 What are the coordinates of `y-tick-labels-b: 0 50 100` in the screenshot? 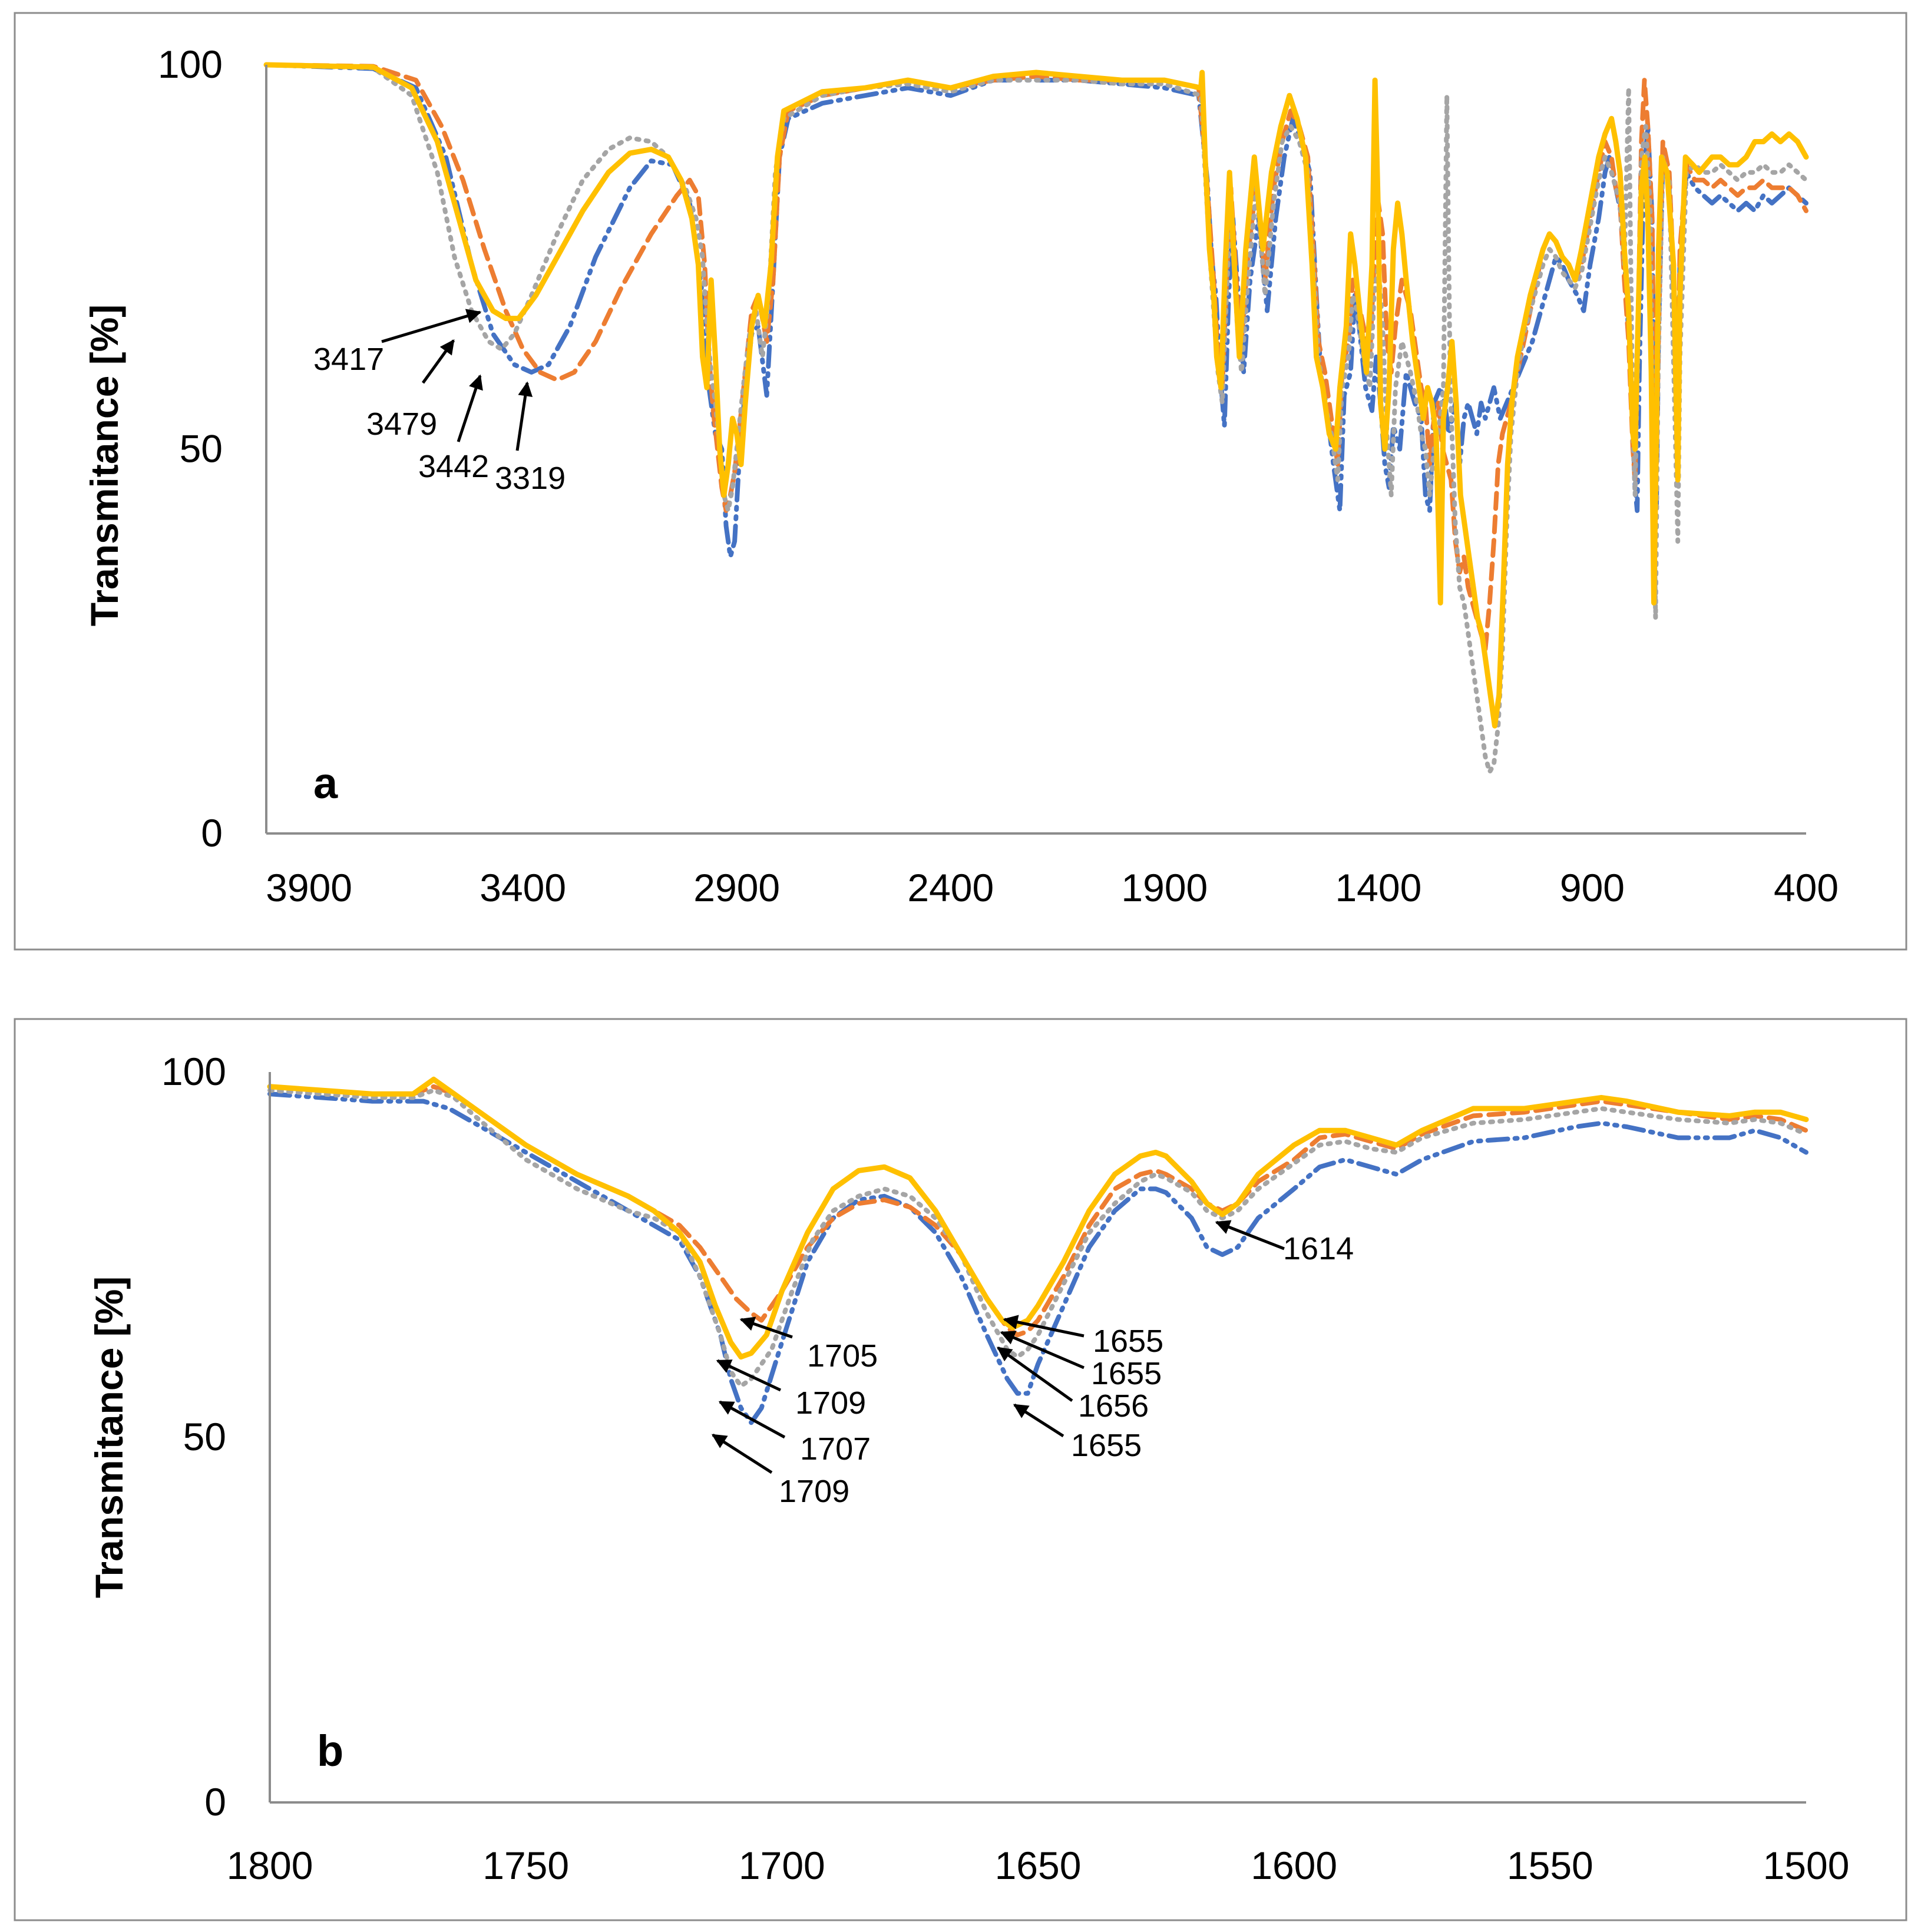 It's located at (193, 1437).